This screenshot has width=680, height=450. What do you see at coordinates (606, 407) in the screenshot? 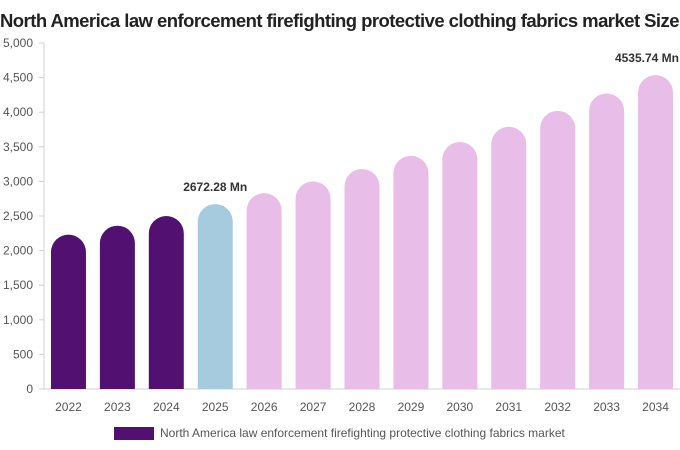
I see `x-tick-label: 2033` at bounding box center [606, 407].